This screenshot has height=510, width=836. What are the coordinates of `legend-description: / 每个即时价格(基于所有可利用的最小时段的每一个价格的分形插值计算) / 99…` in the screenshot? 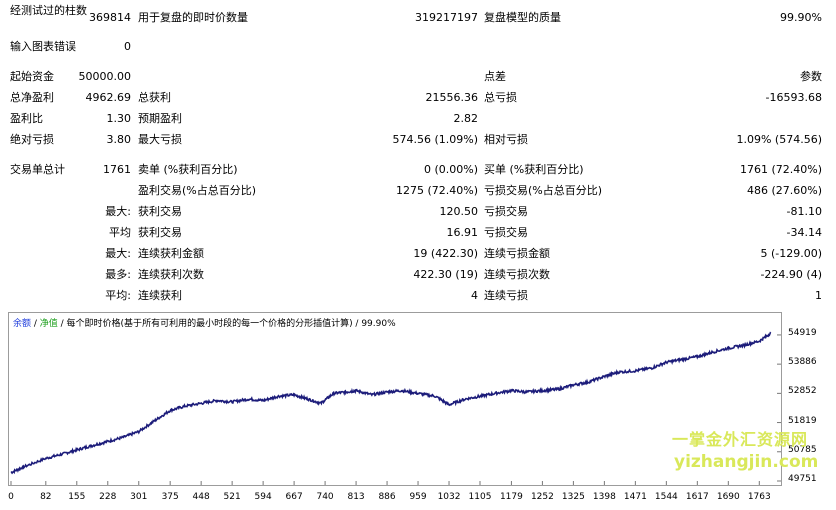 It's located at (226, 324).